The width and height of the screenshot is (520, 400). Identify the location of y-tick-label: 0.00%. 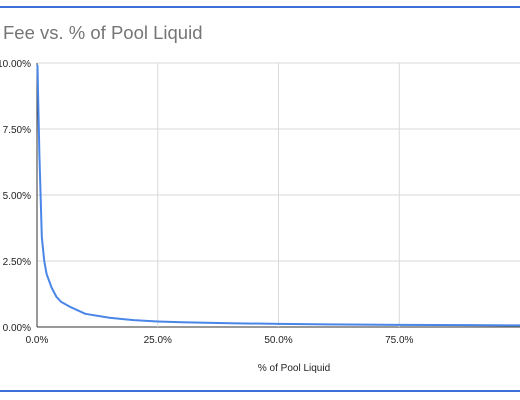
(17, 328).